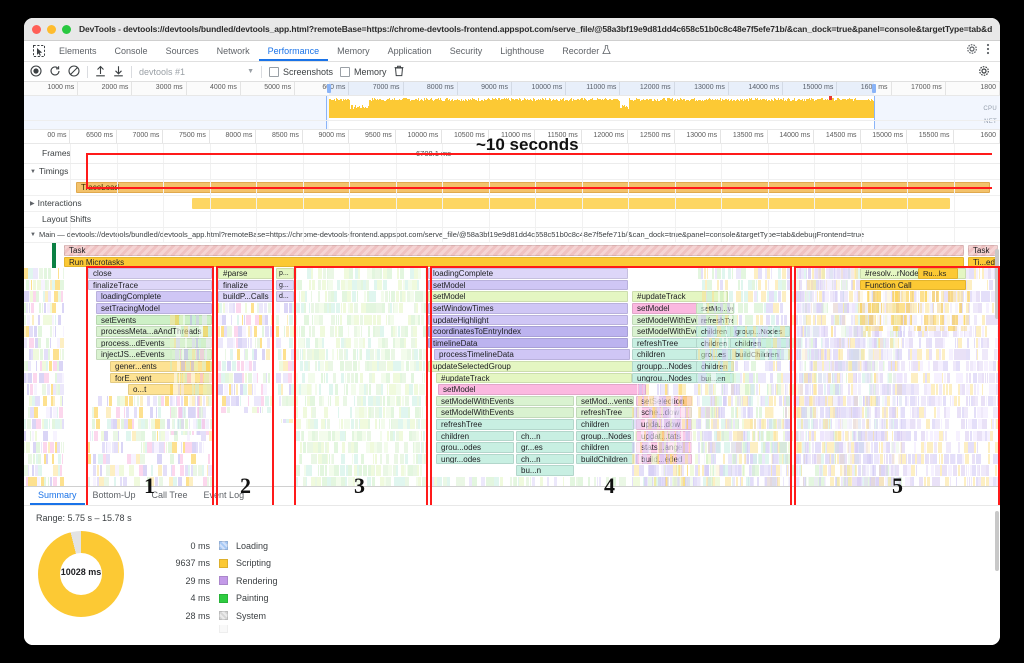  I want to click on flame-bar: close, so click(150, 273).